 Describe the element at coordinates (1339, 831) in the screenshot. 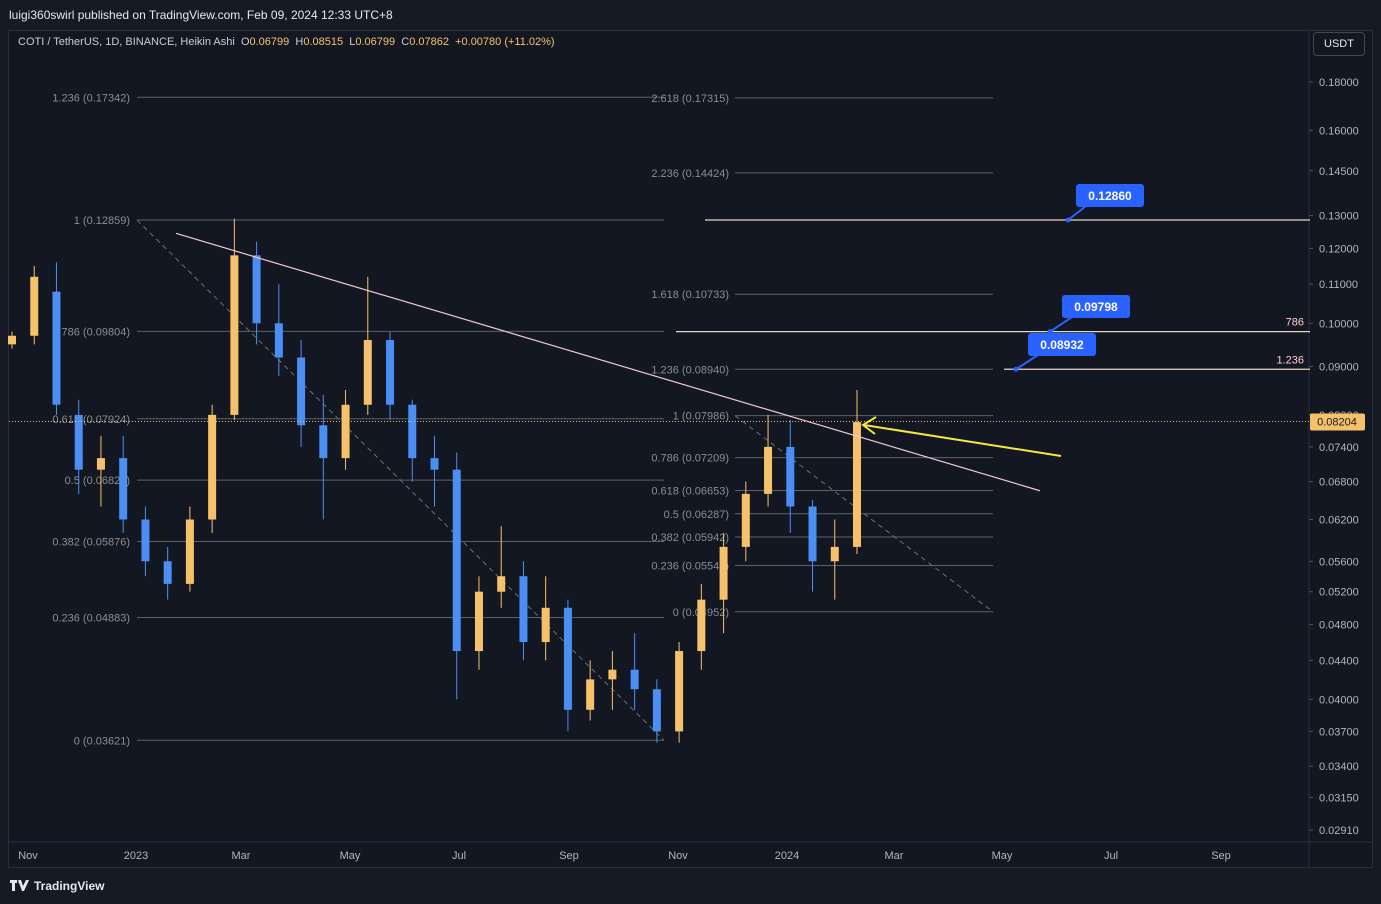

I see `y-tick-label: 0.02910` at that location.